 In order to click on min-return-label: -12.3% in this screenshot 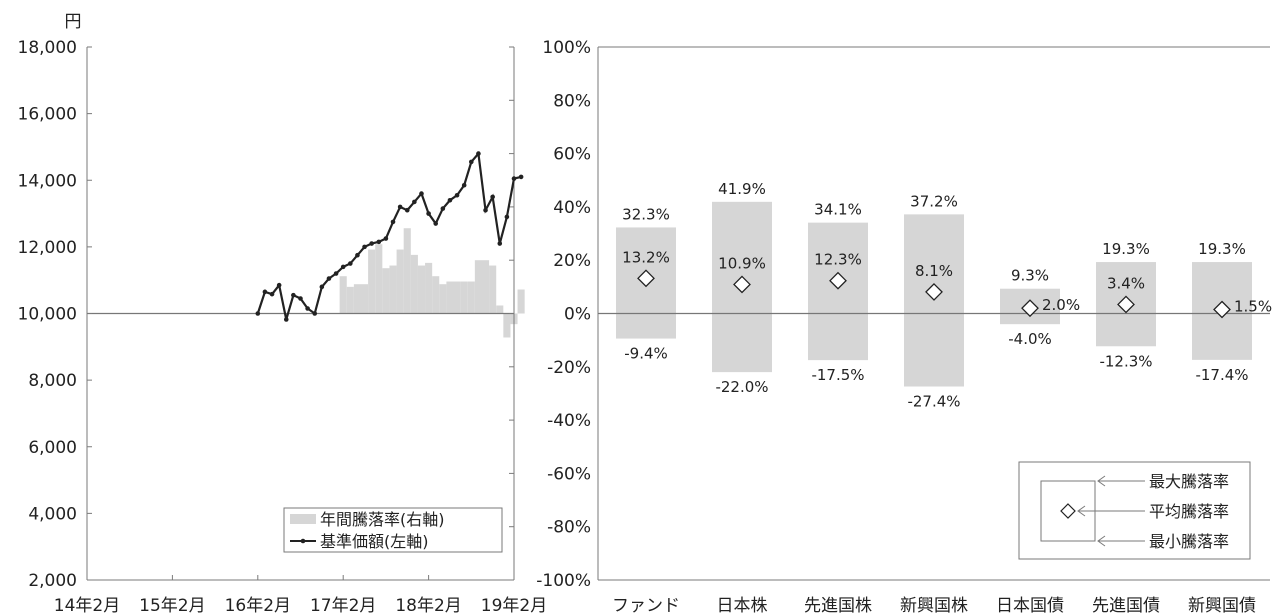, I will do `click(1125, 361)`.